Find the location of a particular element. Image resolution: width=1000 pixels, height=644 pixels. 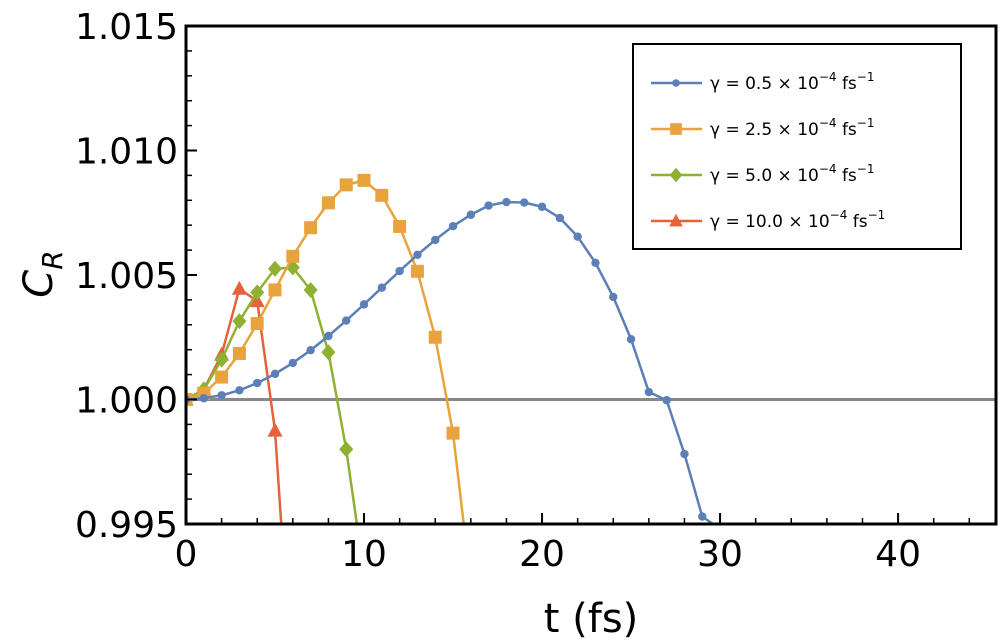

x-tick-label: 30 is located at coordinates (720, 554).